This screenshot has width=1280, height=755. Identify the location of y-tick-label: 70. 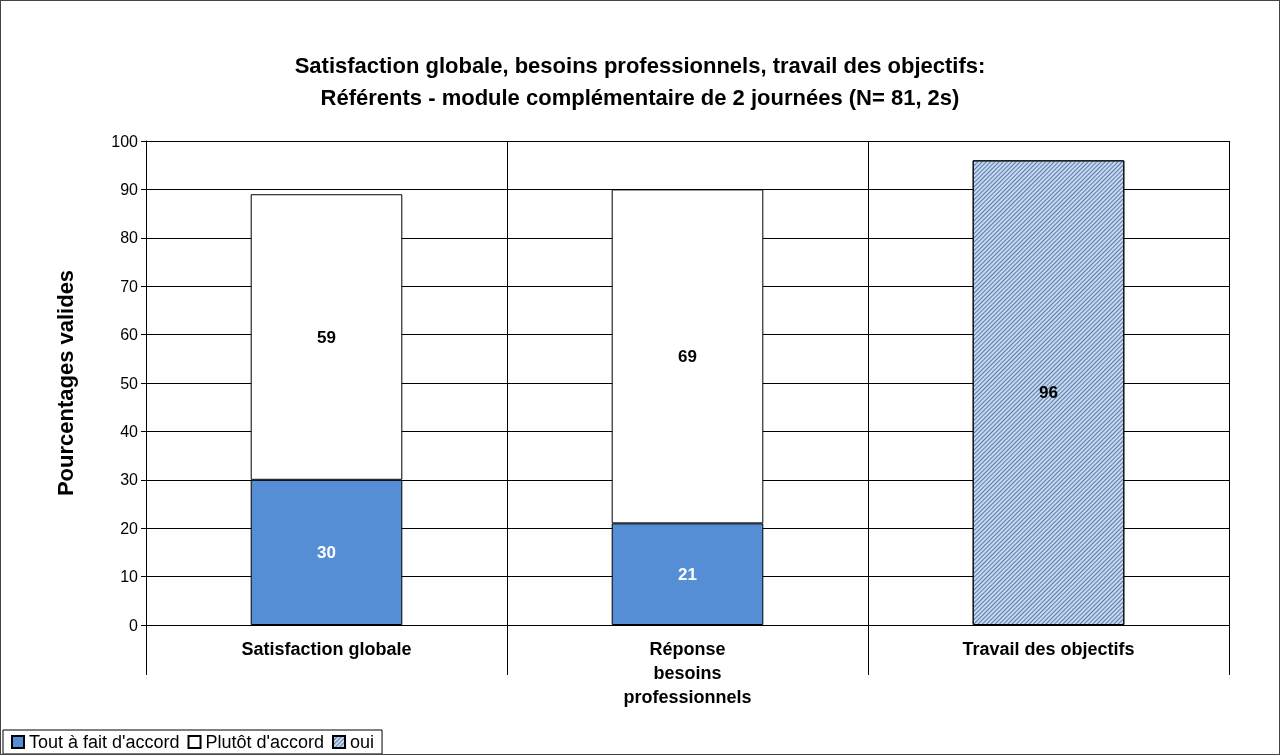
(129, 286).